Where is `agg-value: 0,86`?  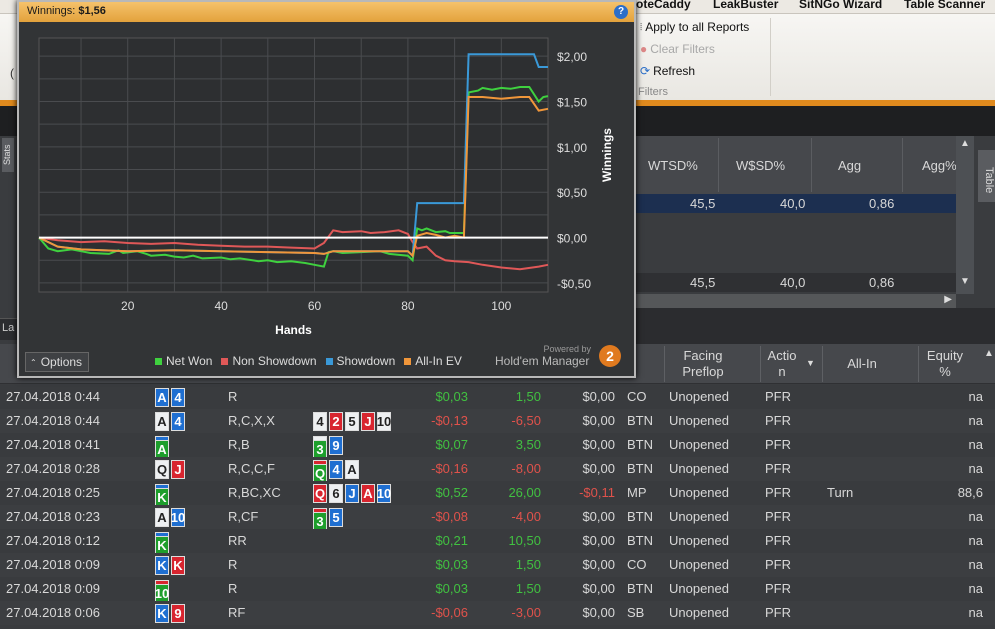 agg-value: 0,86 is located at coordinates (882, 282).